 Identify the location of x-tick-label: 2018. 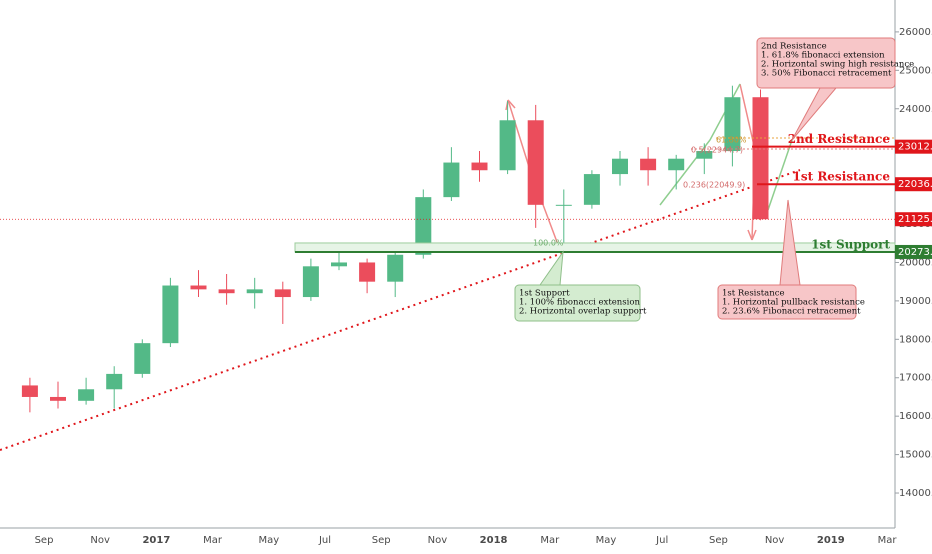
(494, 540).